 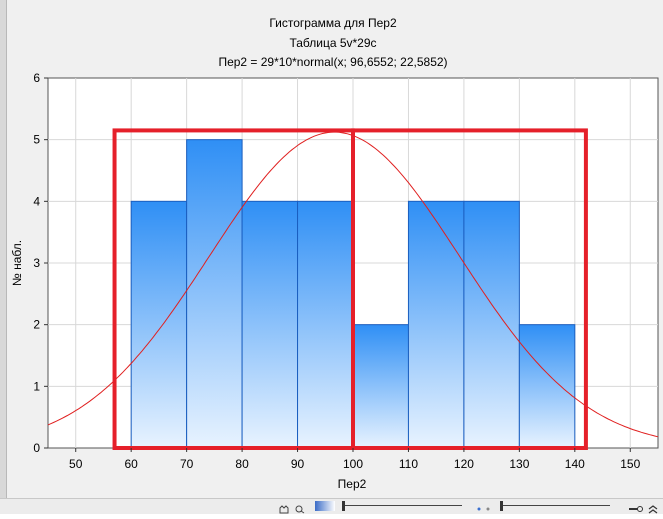 I want to click on y-tick-label: 2, so click(x=36, y=325).